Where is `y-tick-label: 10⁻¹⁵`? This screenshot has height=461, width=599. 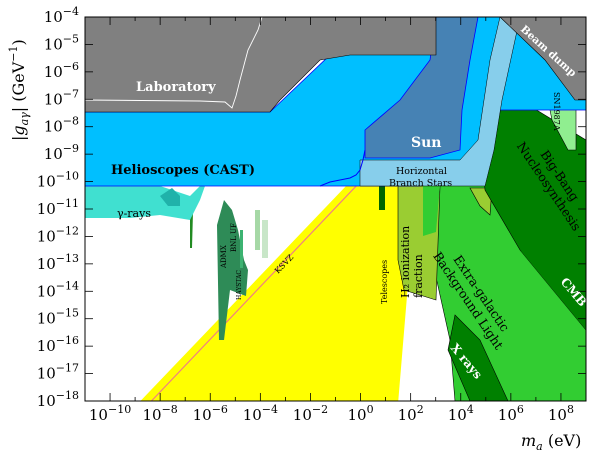
y-tick-label: 10⁻¹⁵ is located at coordinates (58, 317).